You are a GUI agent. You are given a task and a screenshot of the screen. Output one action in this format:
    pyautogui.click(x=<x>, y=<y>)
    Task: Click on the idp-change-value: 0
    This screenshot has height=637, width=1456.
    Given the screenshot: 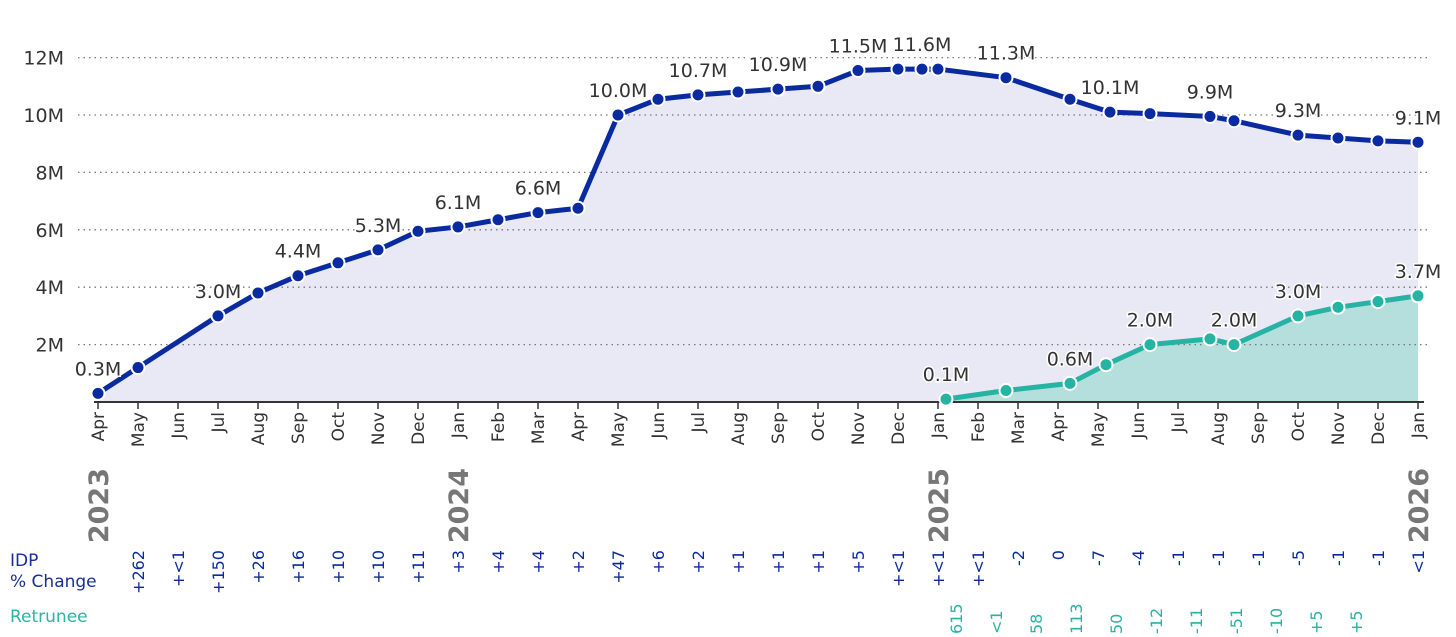 What is the action you would take?
    pyautogui.click(x=1058, y=555)
    